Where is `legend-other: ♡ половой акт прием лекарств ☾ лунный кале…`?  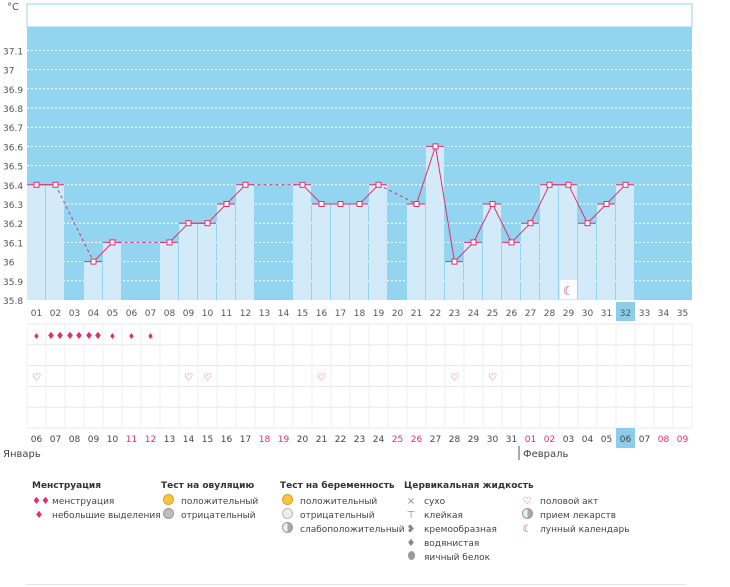 legend-other: ♡ половой акт прием лекарств ☾ лунный кале… is located at coordinates (575, 509).